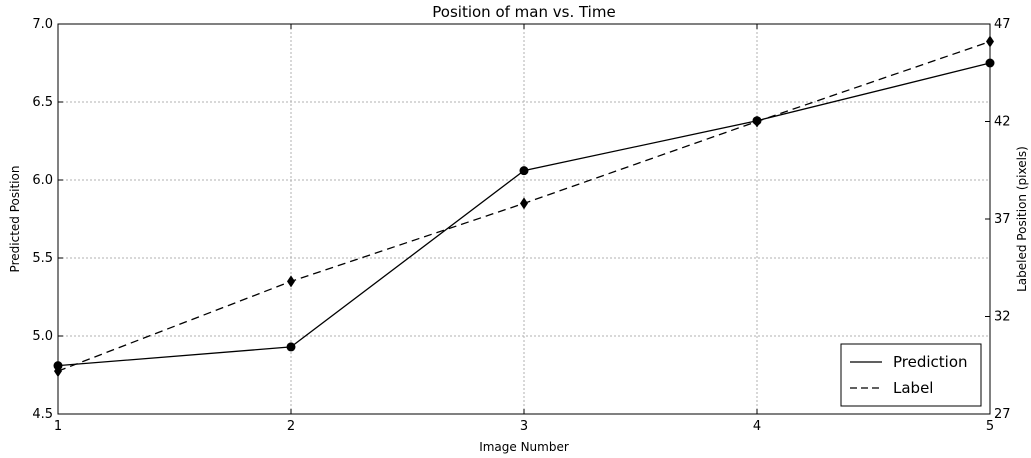 This screenshot has height=458, width=1031. What do you see at coordinates (990, 426) in the screenshot?
I see `x-tick-label: 5` at bounding box center [990, 426].